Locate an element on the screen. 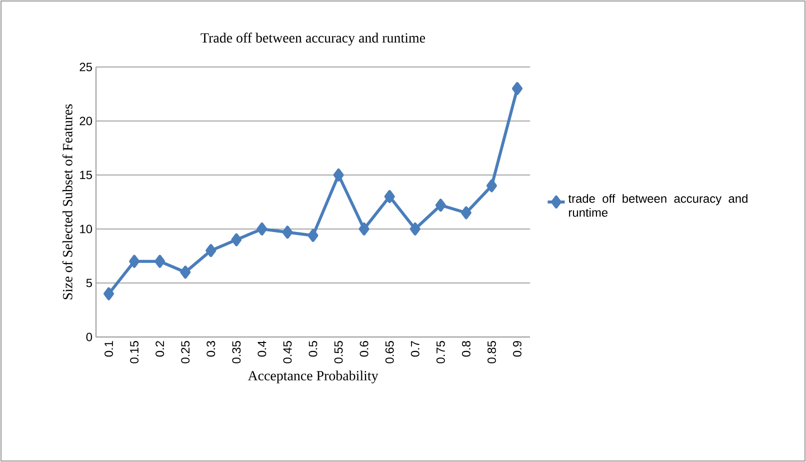 Image resolution: width=806 pixels, height=462 pixels. x-tick-label: 0.6 is located at coordinates (364, 349).